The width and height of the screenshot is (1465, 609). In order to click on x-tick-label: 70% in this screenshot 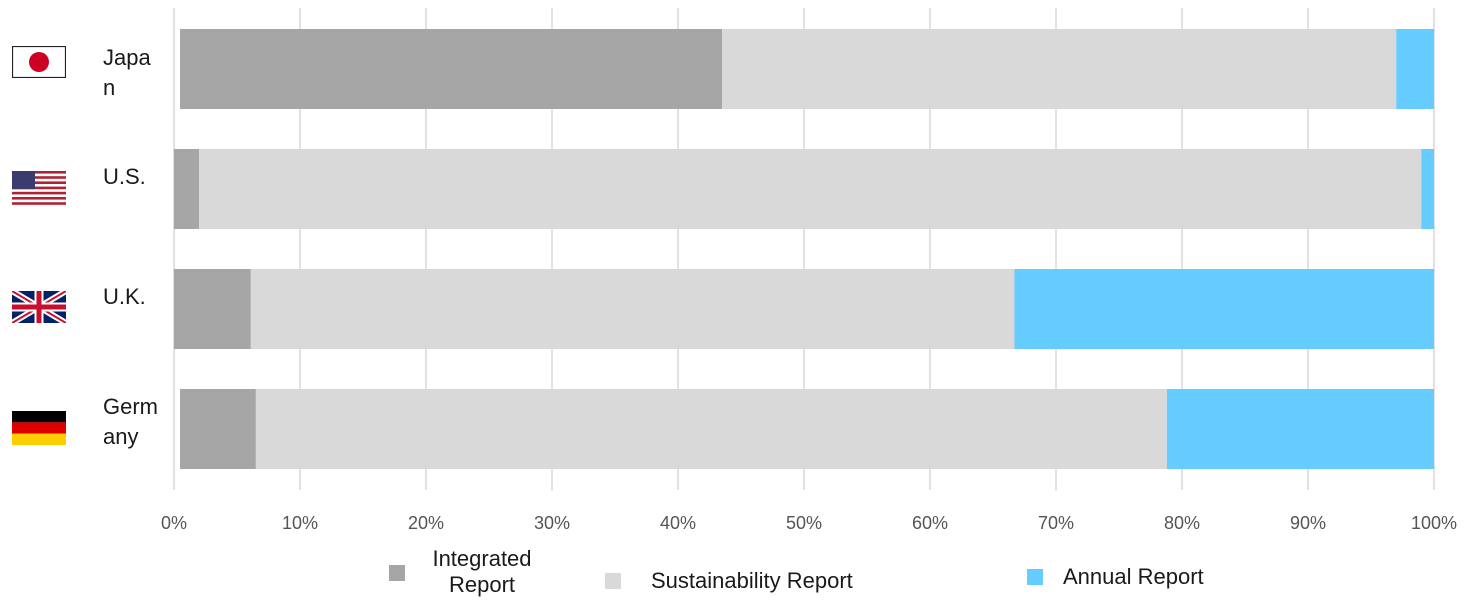, I will do `click(1056, 523)`.